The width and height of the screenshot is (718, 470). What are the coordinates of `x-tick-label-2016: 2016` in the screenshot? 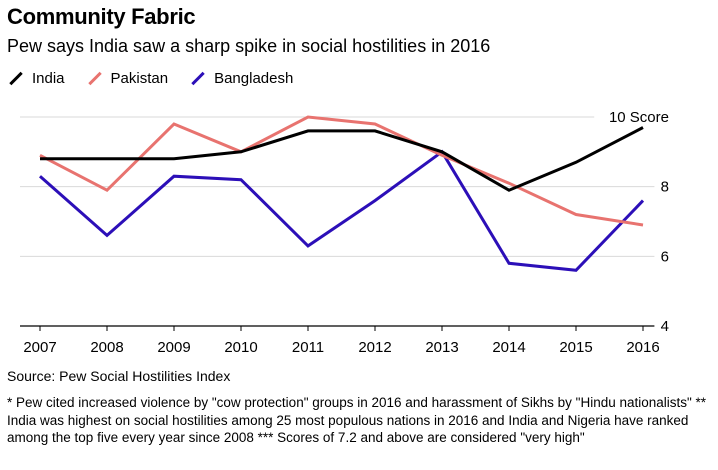 It's located at (642, 347).